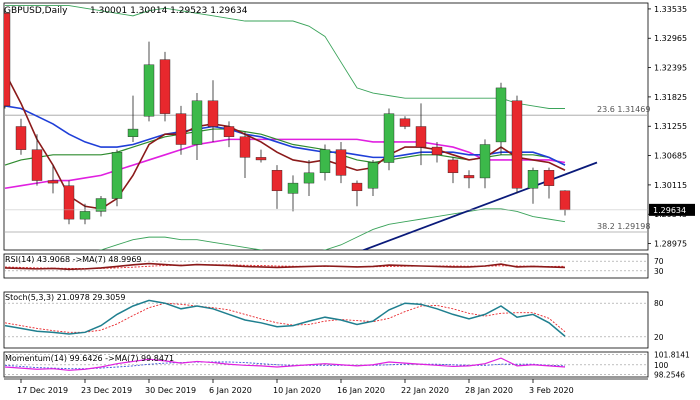 The image size is (700, 400). What do you see at coordinates (670, 244) in the screenshot?
I see `y-tick-label: 1.28975` at bounding box center [670, 244].